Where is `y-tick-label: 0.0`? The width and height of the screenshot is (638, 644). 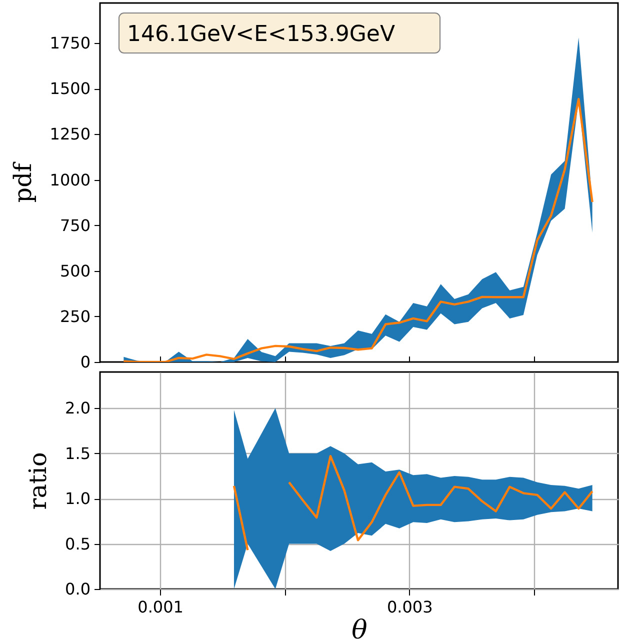
y-tick-label: 0.0 is located at coordinates (77, 589).